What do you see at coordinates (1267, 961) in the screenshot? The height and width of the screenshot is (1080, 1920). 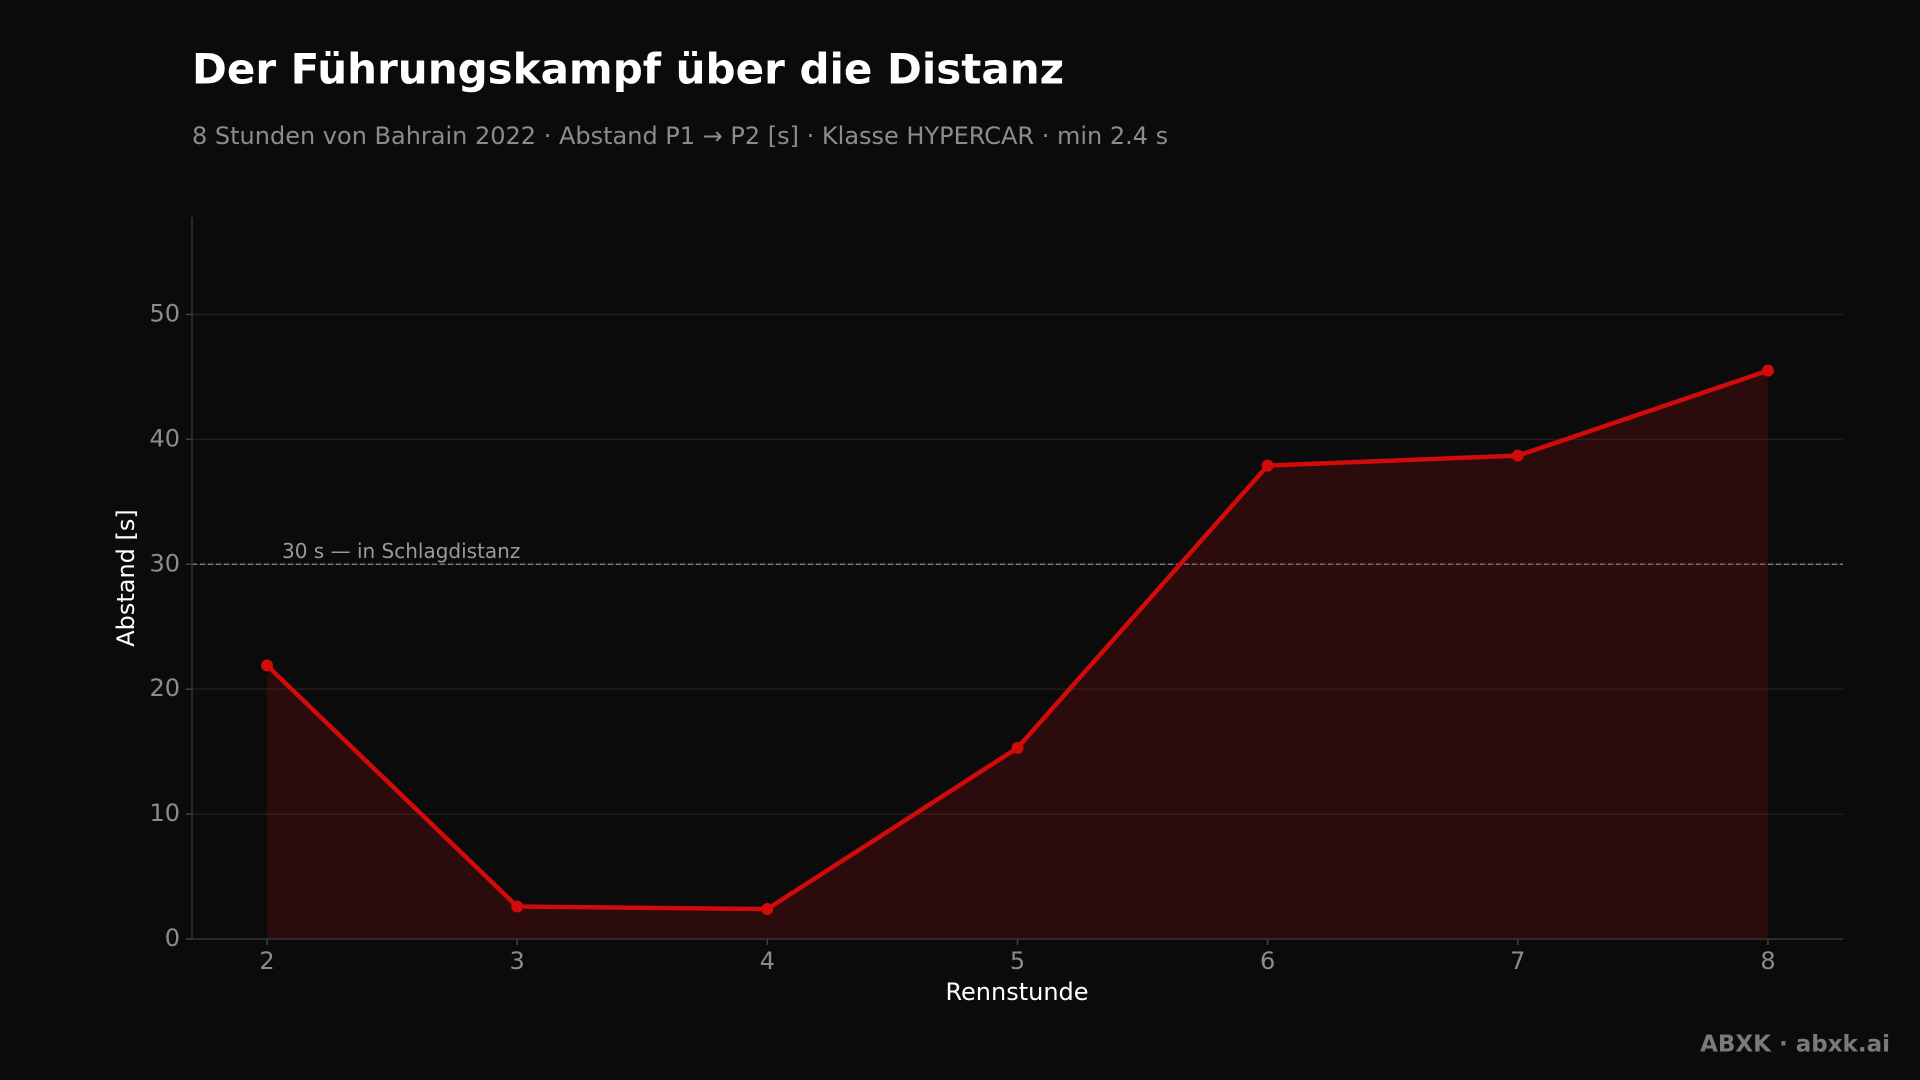 I see `x-tick-label: 6` at bounding box center [1267, 961].